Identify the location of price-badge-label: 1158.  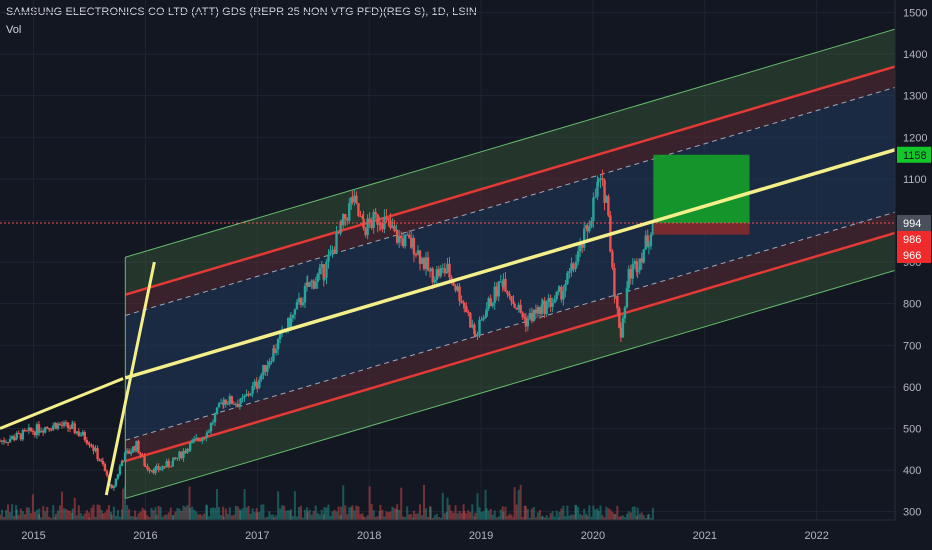
(915, 156).